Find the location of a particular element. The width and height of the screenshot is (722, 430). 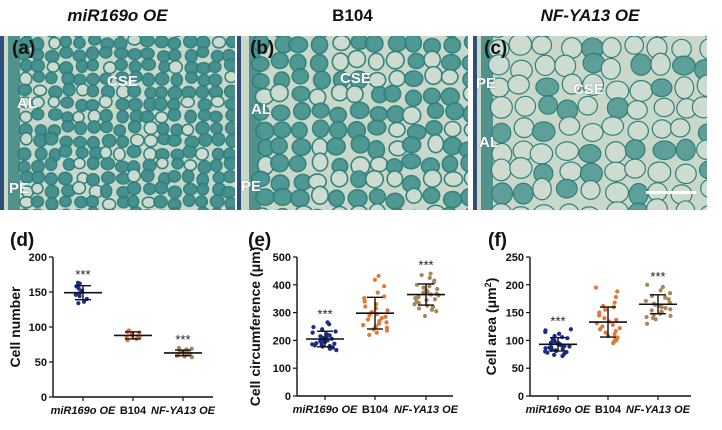

x-tick-label: NF-YA13 OE is located at coordinates (658, 410).